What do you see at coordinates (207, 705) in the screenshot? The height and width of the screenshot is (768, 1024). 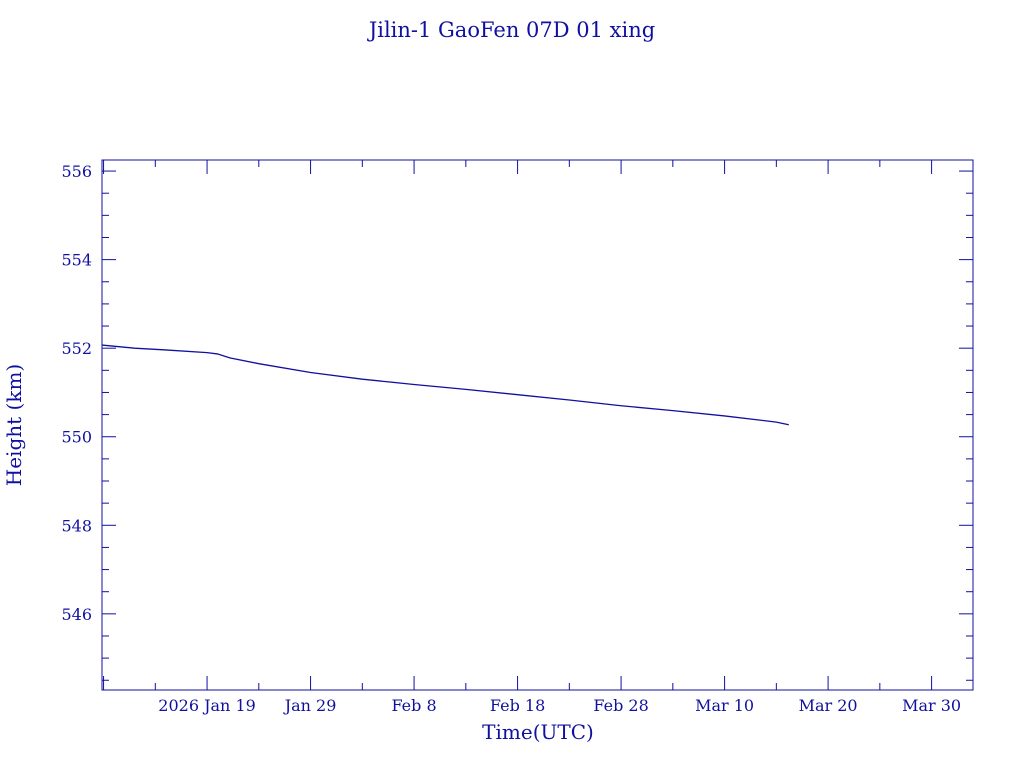 I see `x-tick-label: 2026 Jan 19` at bounding box center [207, 705].